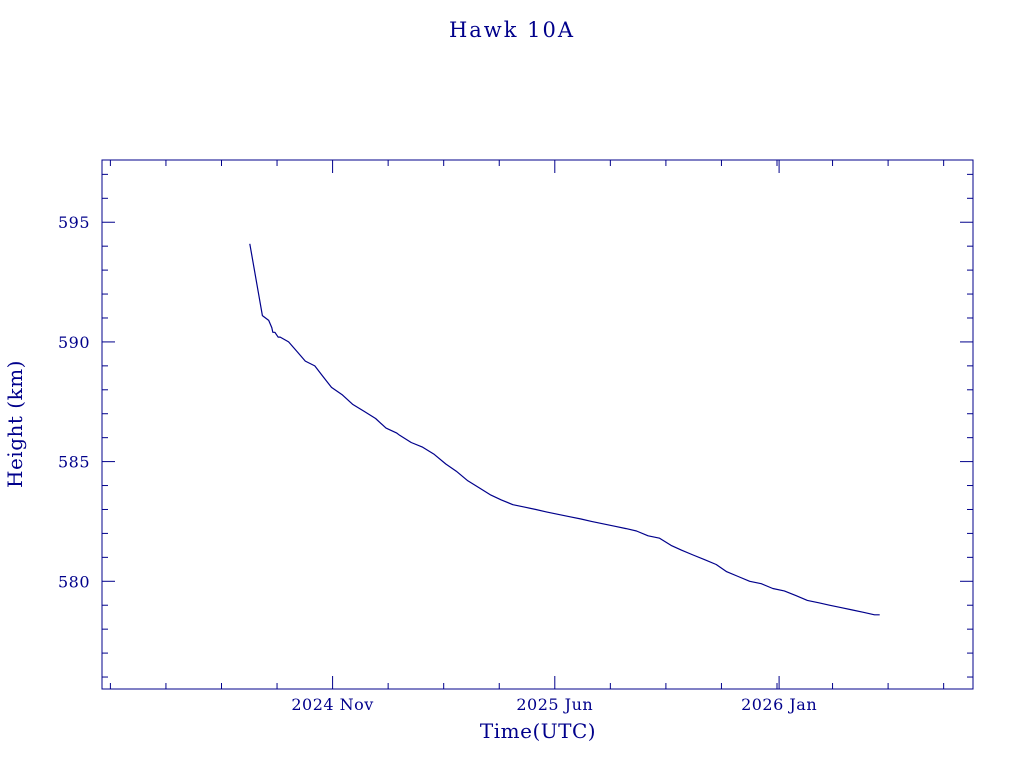 The image size is (1024, 768). I want to click on y-tick-label: 590, so click(74, 342).